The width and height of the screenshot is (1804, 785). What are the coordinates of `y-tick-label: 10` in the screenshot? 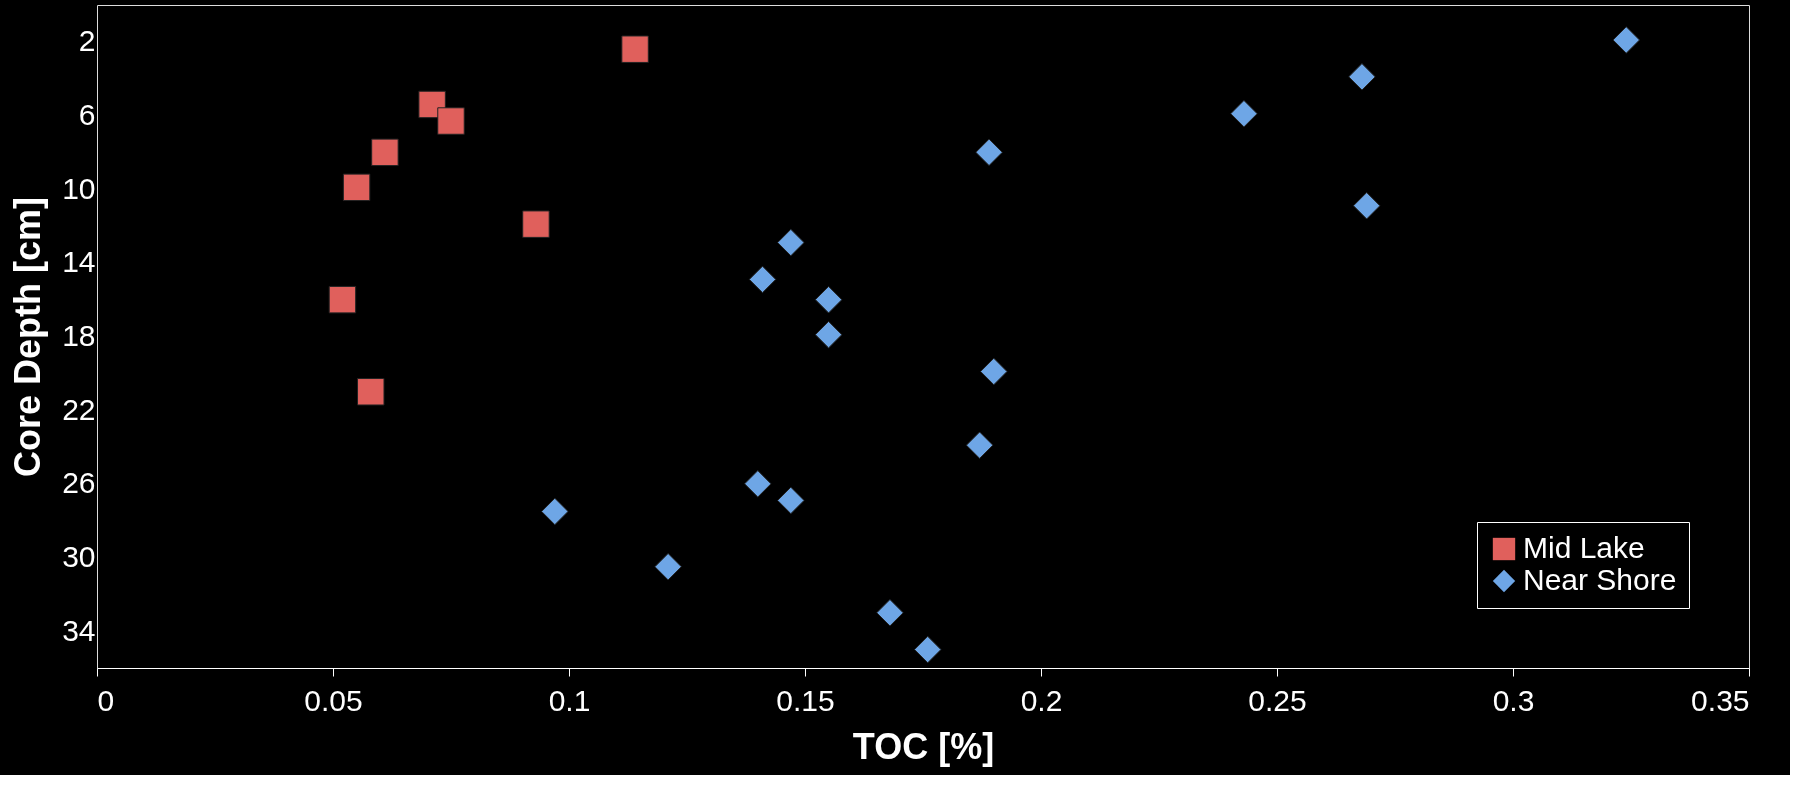 It's located at (79, 188).